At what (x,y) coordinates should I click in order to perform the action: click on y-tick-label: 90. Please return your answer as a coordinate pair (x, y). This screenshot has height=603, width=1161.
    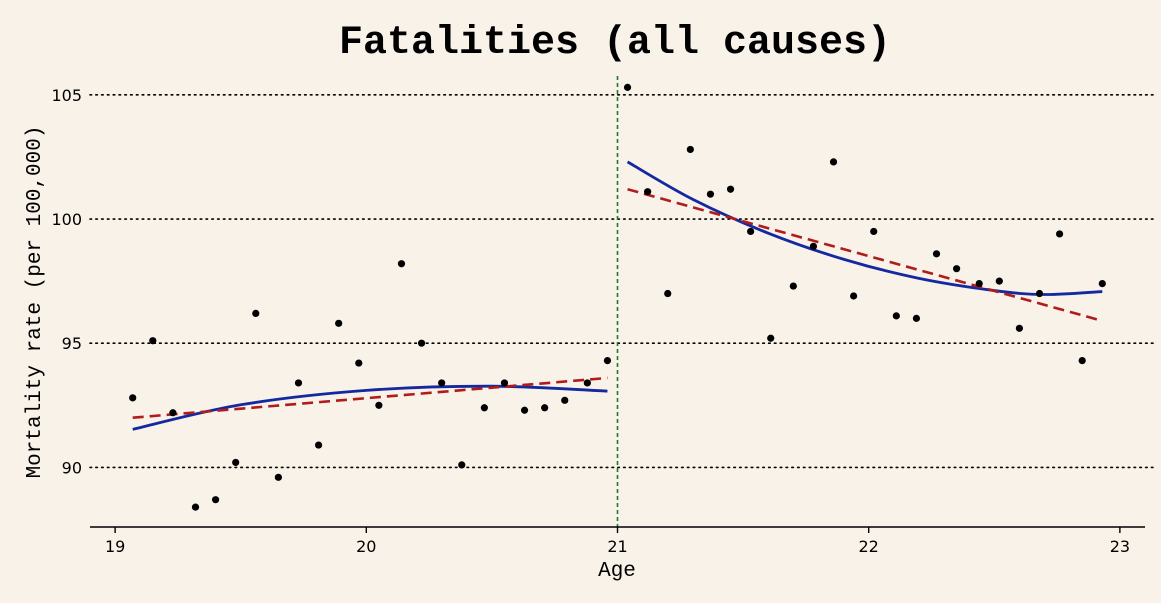
    Looking at the image, I should click on (72, 467).